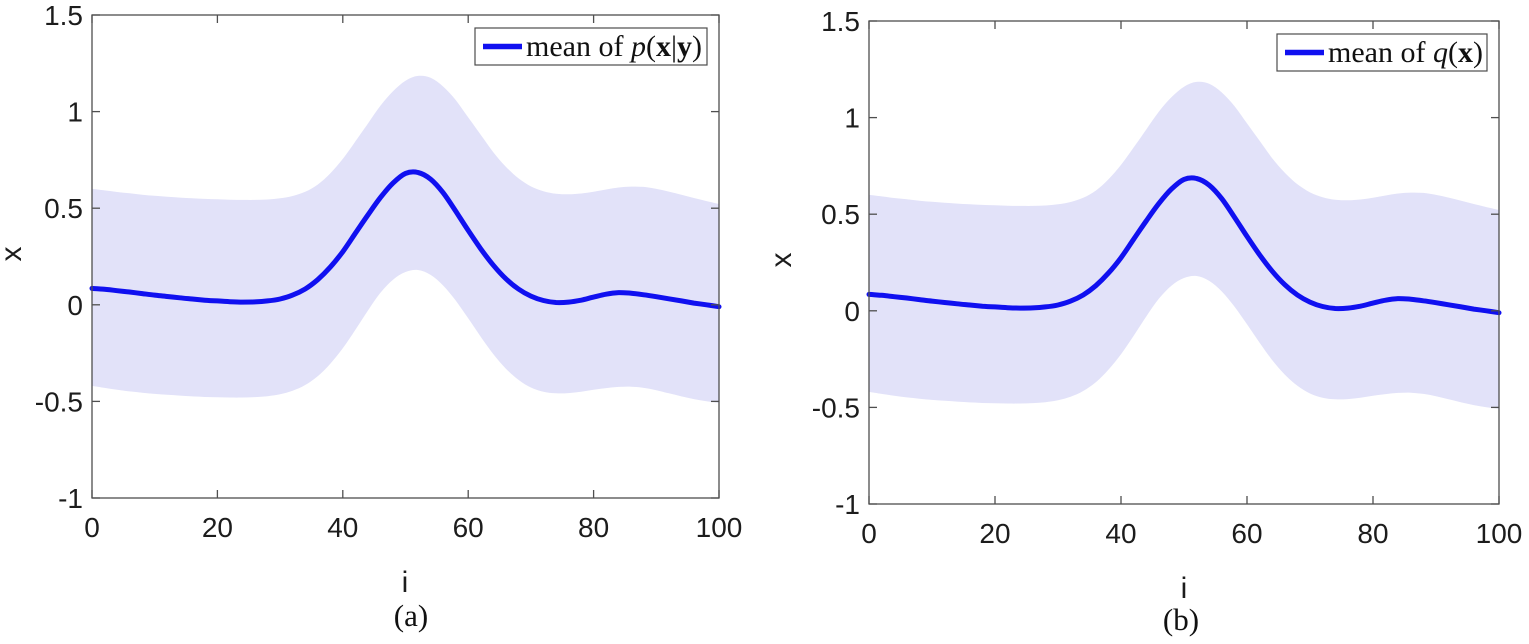 This screenshot has height=644, width=1529. I want to click on legend: mean of q(x), so click(1382, 52).